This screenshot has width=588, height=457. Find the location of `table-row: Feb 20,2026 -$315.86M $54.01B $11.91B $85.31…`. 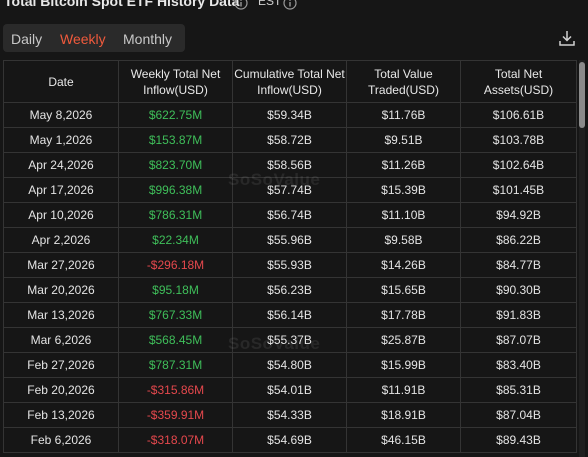

table-row: Feb 20,2026 -$315.86M $54.01B $11.91B $85.31… is located at coordinates (290, 390).